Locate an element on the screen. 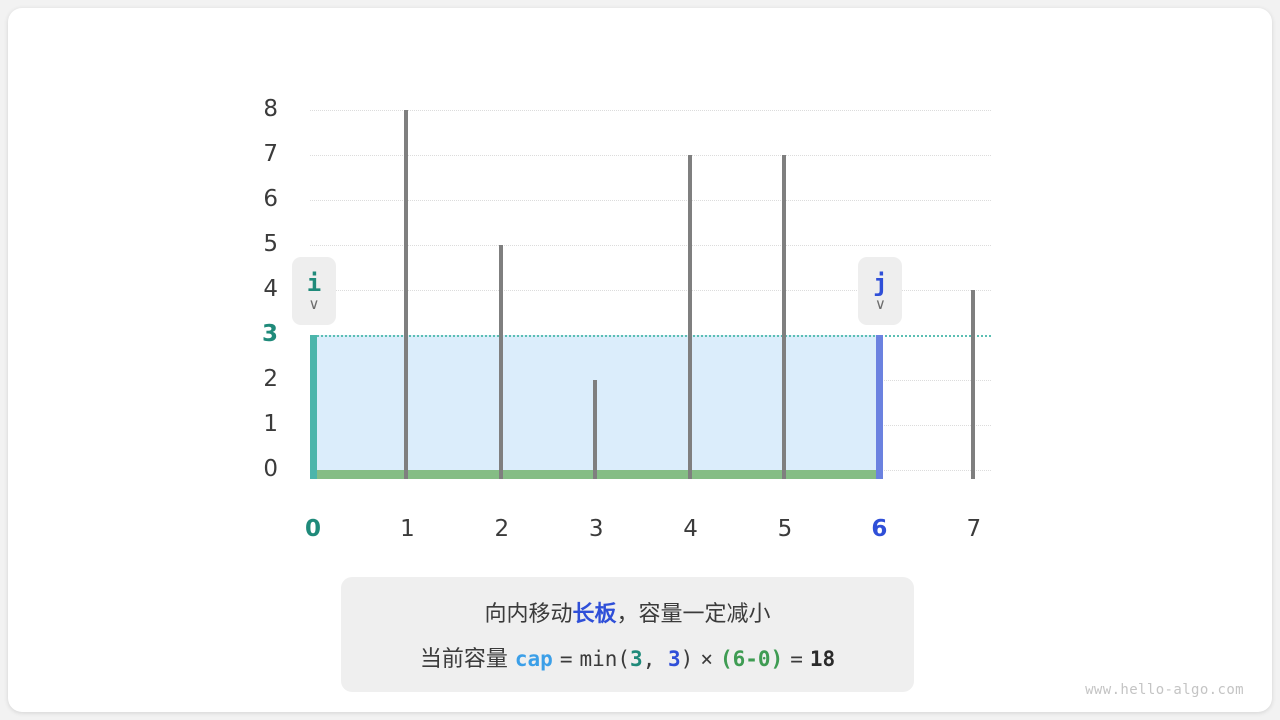  site-watermark: www.hello-algo.com is located at coordinates (1164, 690).